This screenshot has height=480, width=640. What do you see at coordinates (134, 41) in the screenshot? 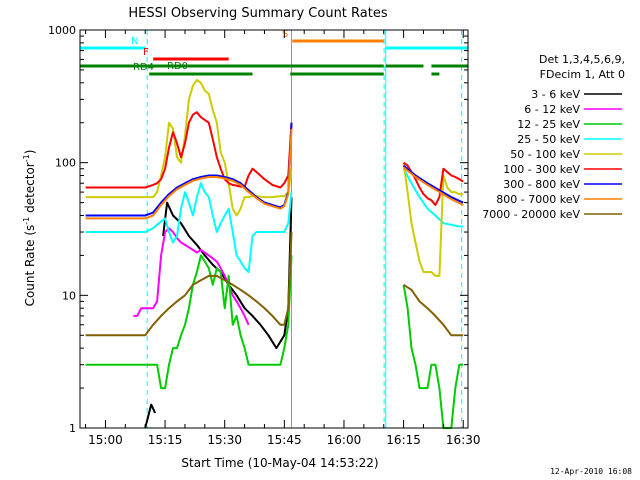
I see `flag-label-n: N` at bounding box center [134, 41].